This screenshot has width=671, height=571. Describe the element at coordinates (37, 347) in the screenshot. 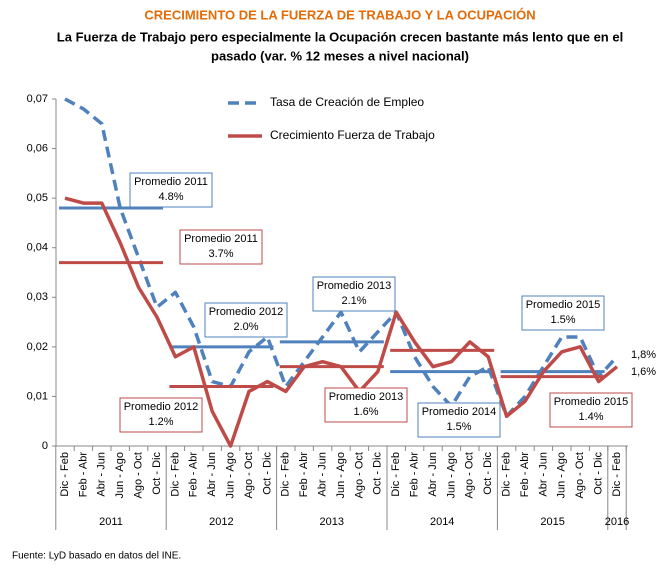

I see `y-tick-label: 0,02` at that location.